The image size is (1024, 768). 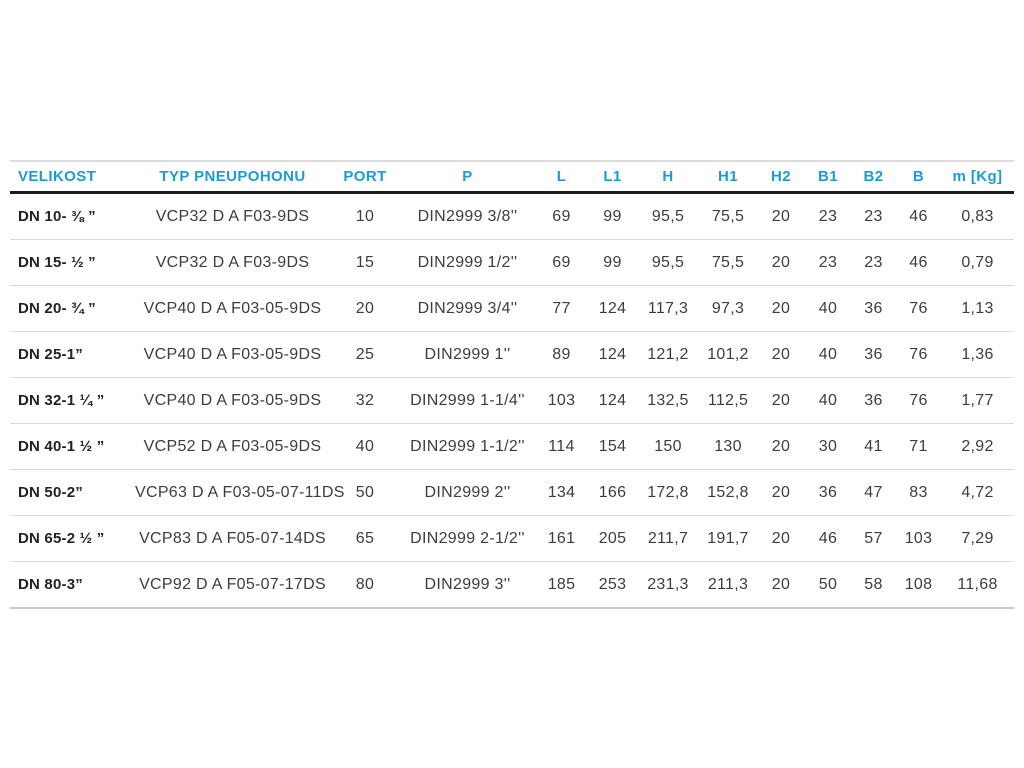 What do you see at coordinates (828, 446) in the screenshot?
I see `cell-b1: 30` at bounding box center [828, 446].